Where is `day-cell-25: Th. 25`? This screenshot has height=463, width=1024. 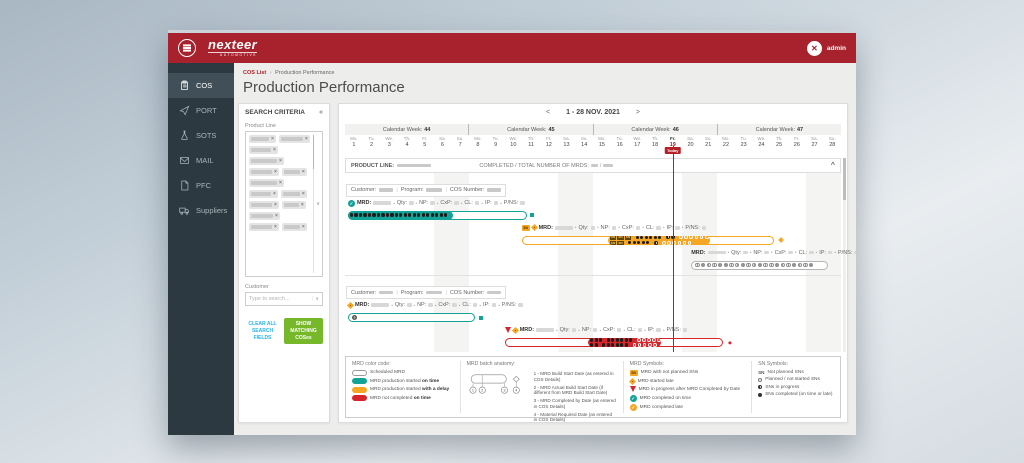 day-cell-25: Th. 25 is located at coordinates (779, 142).